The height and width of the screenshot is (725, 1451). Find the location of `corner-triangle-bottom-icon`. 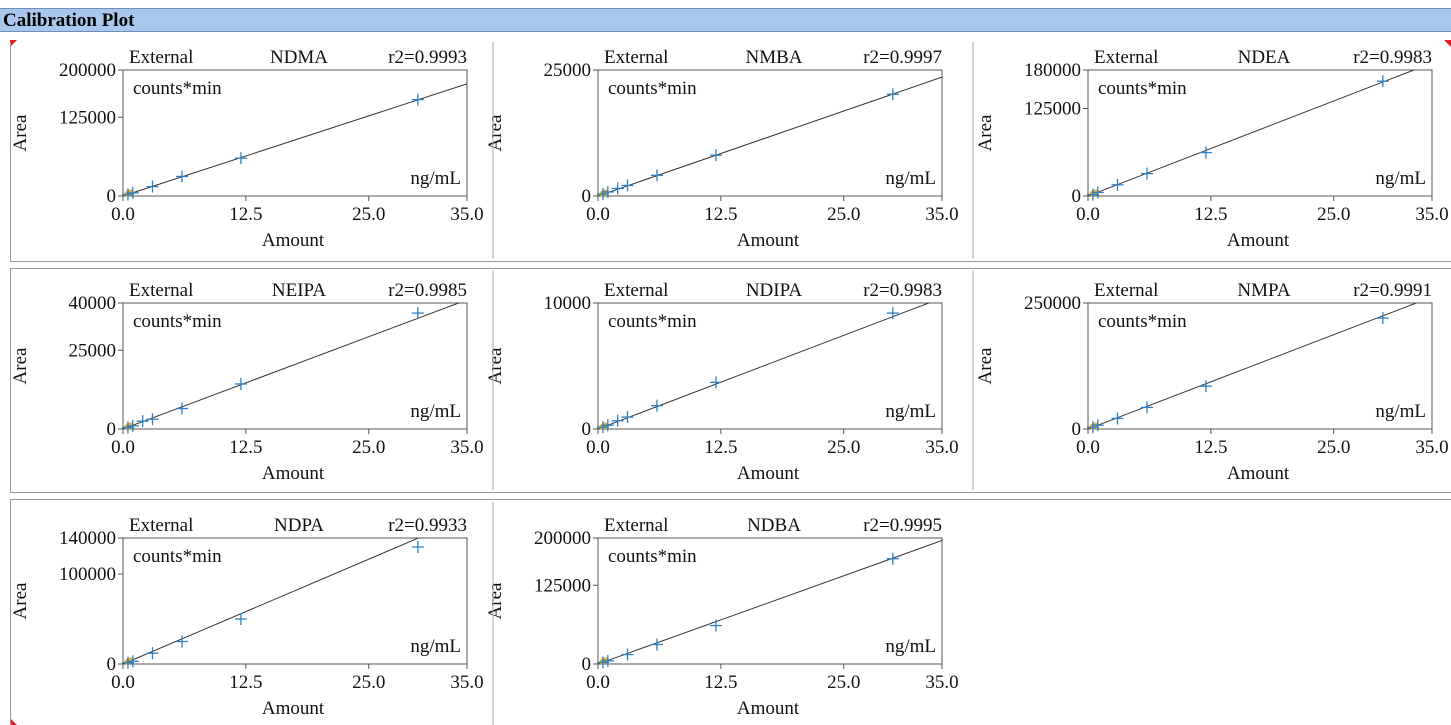

corner-triangle-bottom-icon is located at coordinates (13, 721).